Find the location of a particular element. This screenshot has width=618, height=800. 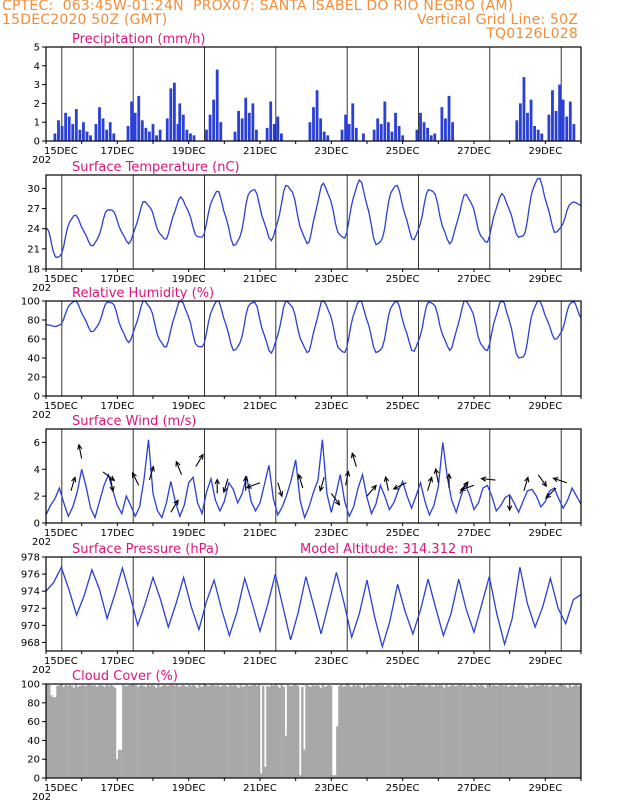

panel-2-ytick-label: 80 is located at coordinates (33, 321).